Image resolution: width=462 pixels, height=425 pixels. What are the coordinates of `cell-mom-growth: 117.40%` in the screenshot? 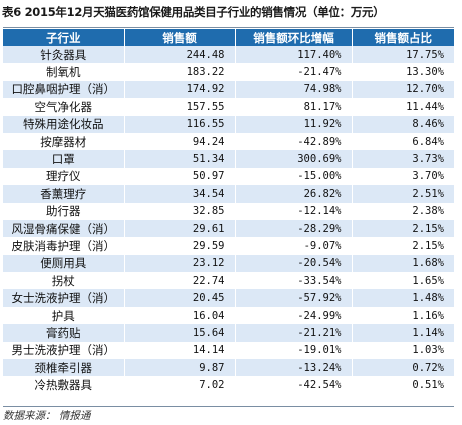 It's located at (294, 55).